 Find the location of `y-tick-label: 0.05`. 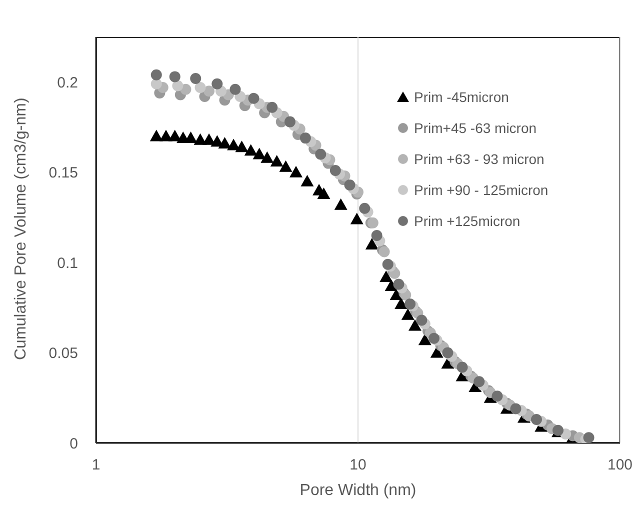

y-tick-label: 0.05 is located at coordinates (63, 353).